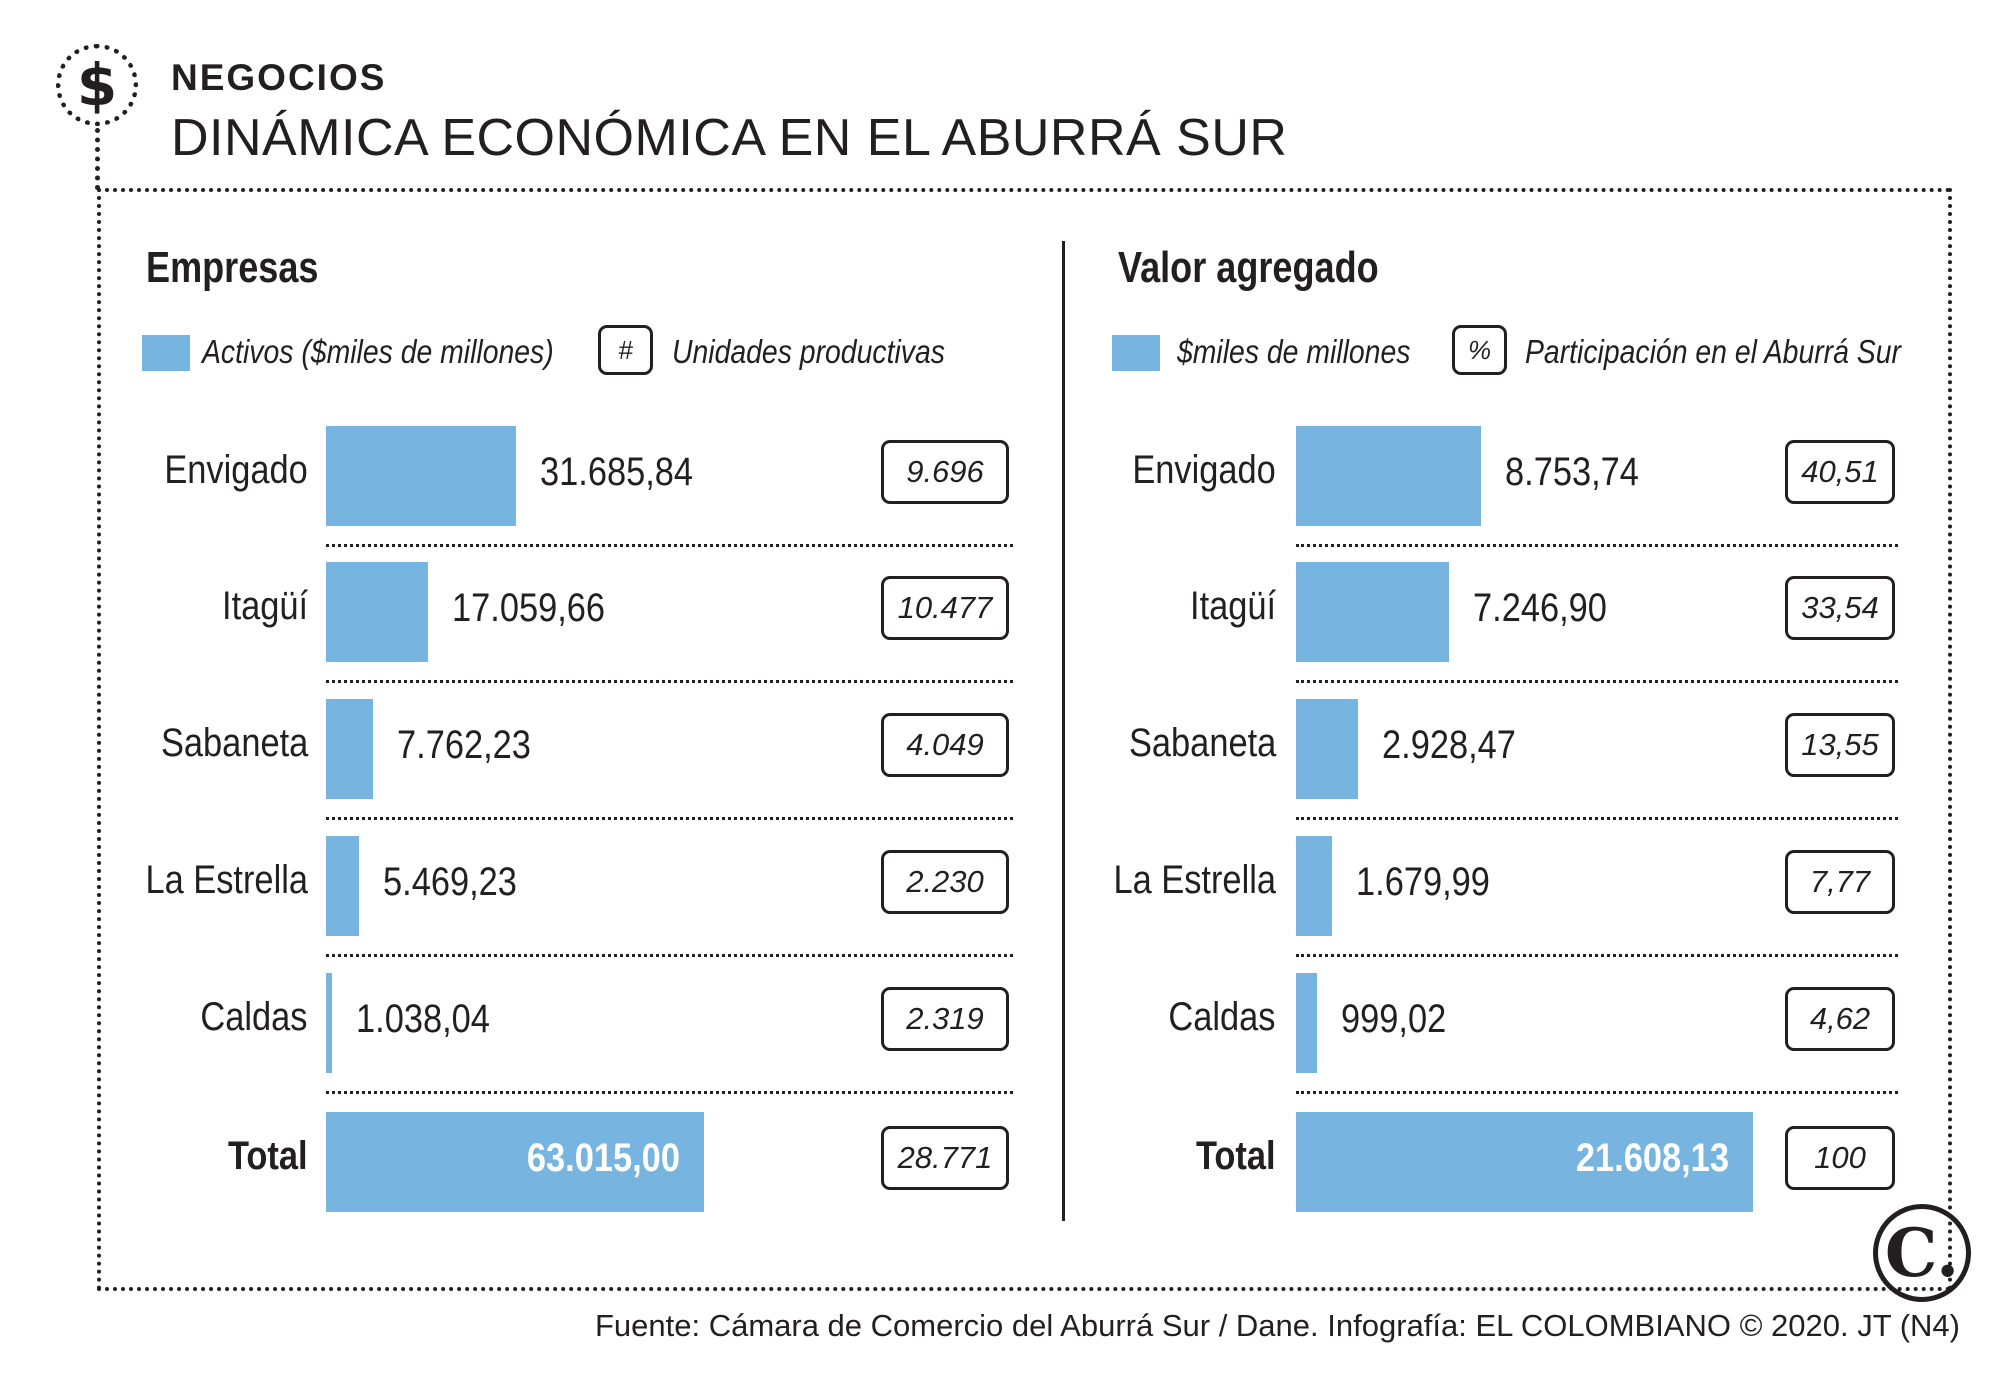 Image resolution: width=2000 pixels, height=1399 pixels. I want to click on legend-label-activos: Activos ($miles de millones), so click(378, 351).